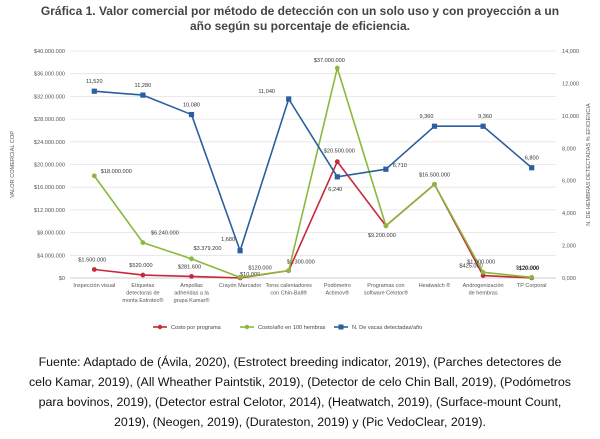 The image size is (600, 439). I want to click on data-label: $37.000.000, so click(329, 61).